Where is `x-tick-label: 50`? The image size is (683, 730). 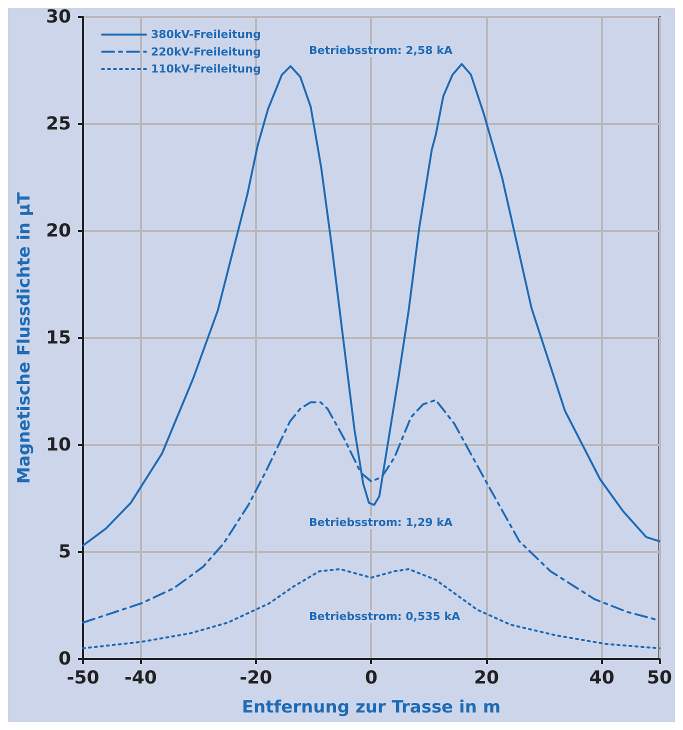
x-tick-label: 50 is located at coordinates (659, 678).